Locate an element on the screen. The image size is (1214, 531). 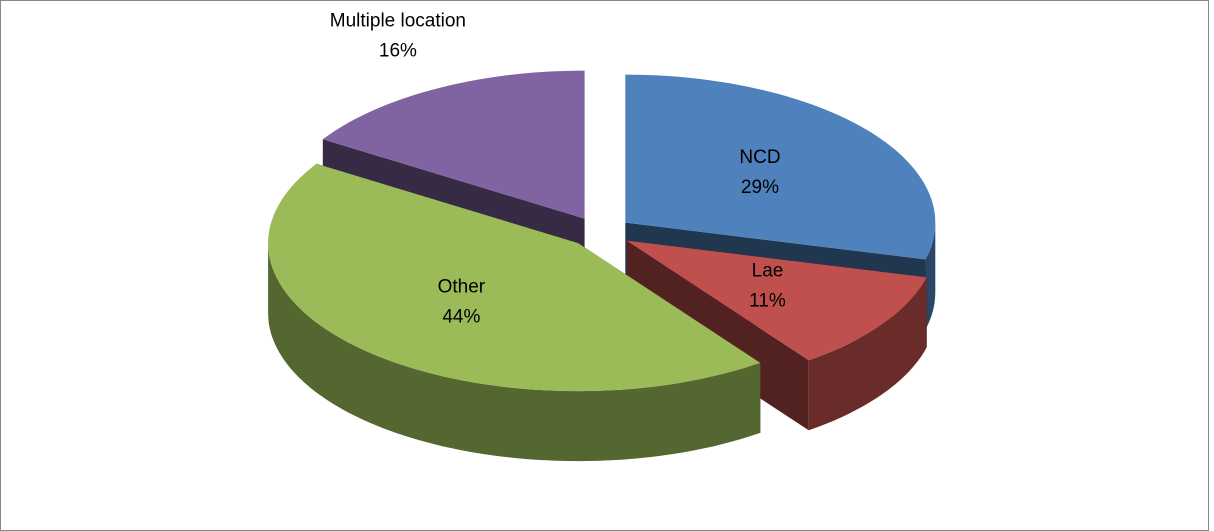
slice-value-label: 11% is located at coordinates (767, 300).